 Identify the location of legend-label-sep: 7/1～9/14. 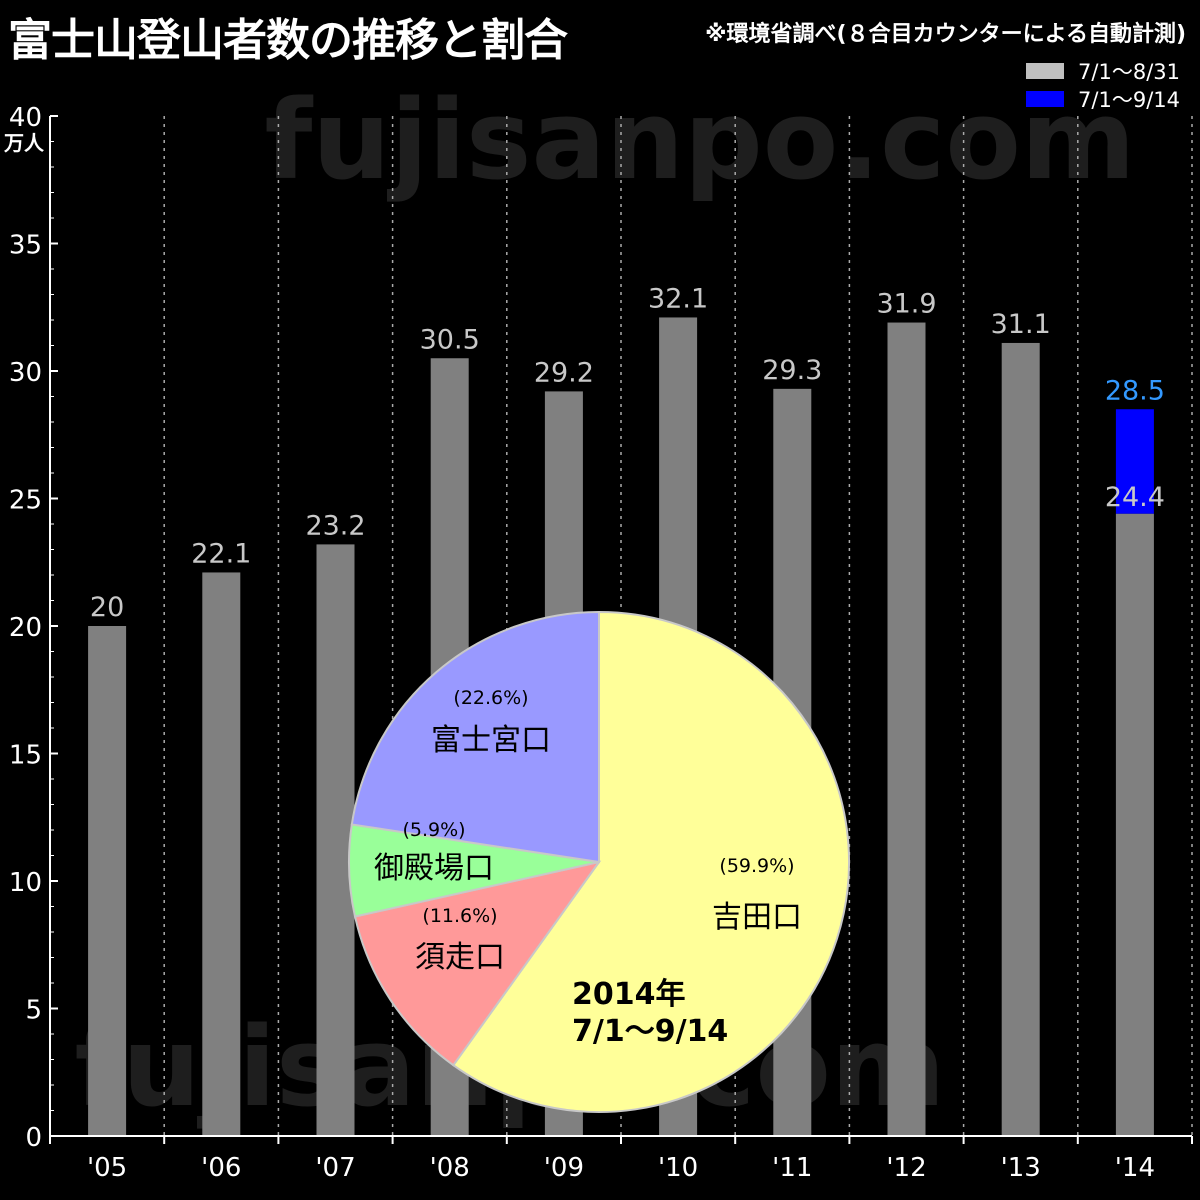
(1129, 100).